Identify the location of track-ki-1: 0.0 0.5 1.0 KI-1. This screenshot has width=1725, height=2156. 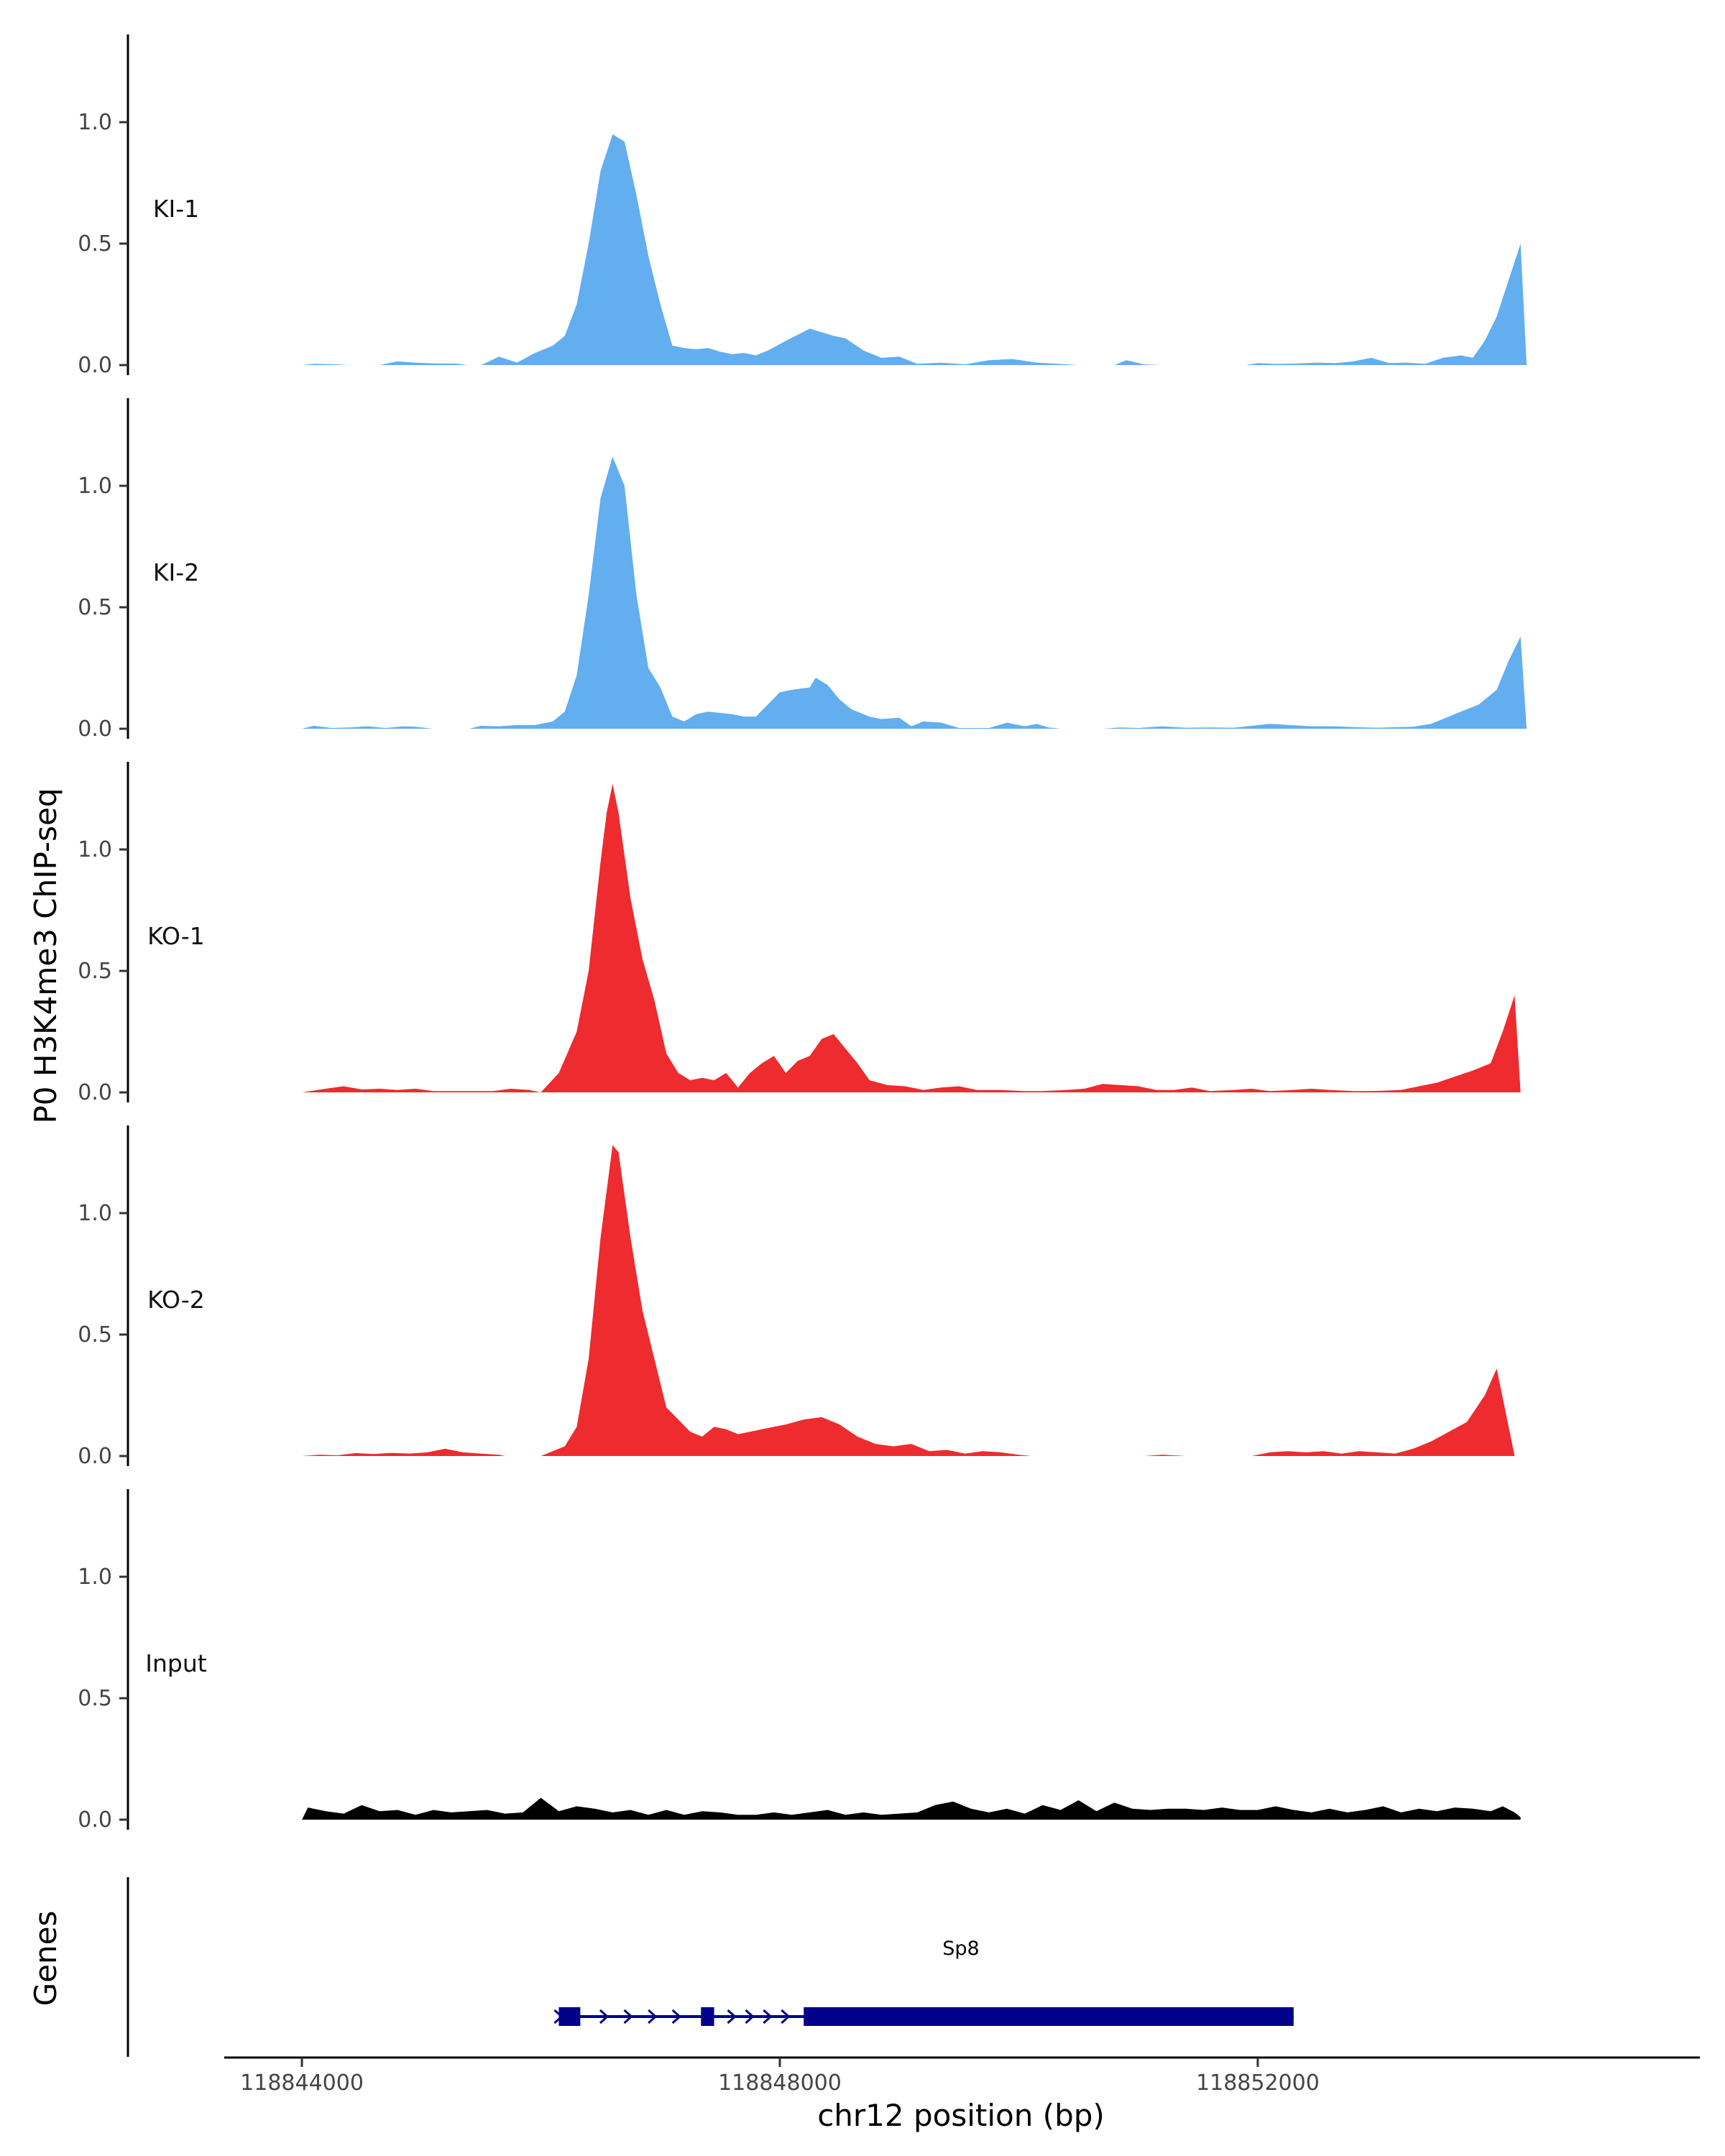
(802, 206).